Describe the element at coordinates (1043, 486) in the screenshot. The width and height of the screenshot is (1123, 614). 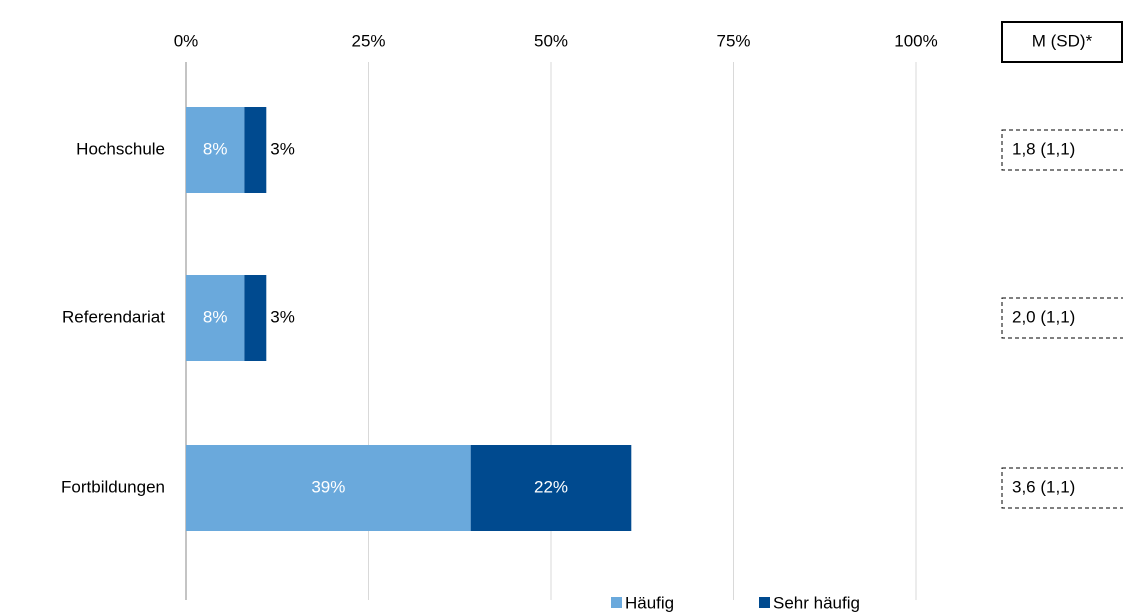
I see `stat-label: 3,6 (1,1)` at that location.